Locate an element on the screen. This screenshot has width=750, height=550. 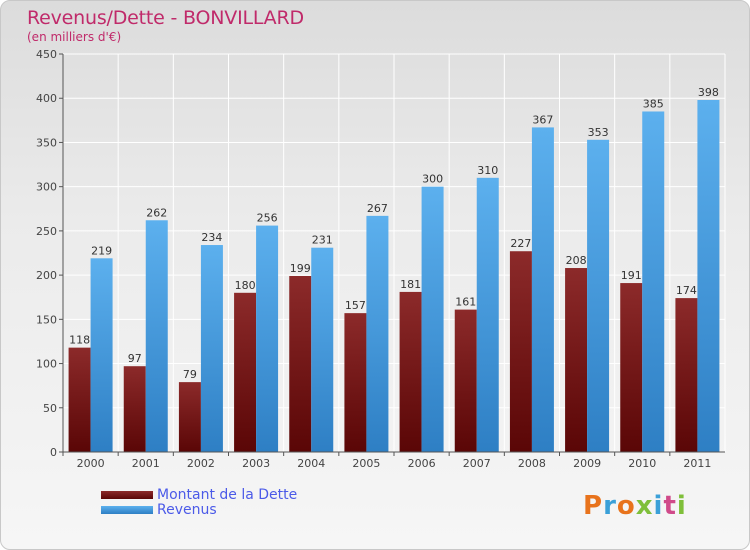
y-tick-label: 300 is located at coordinates (46, 187).